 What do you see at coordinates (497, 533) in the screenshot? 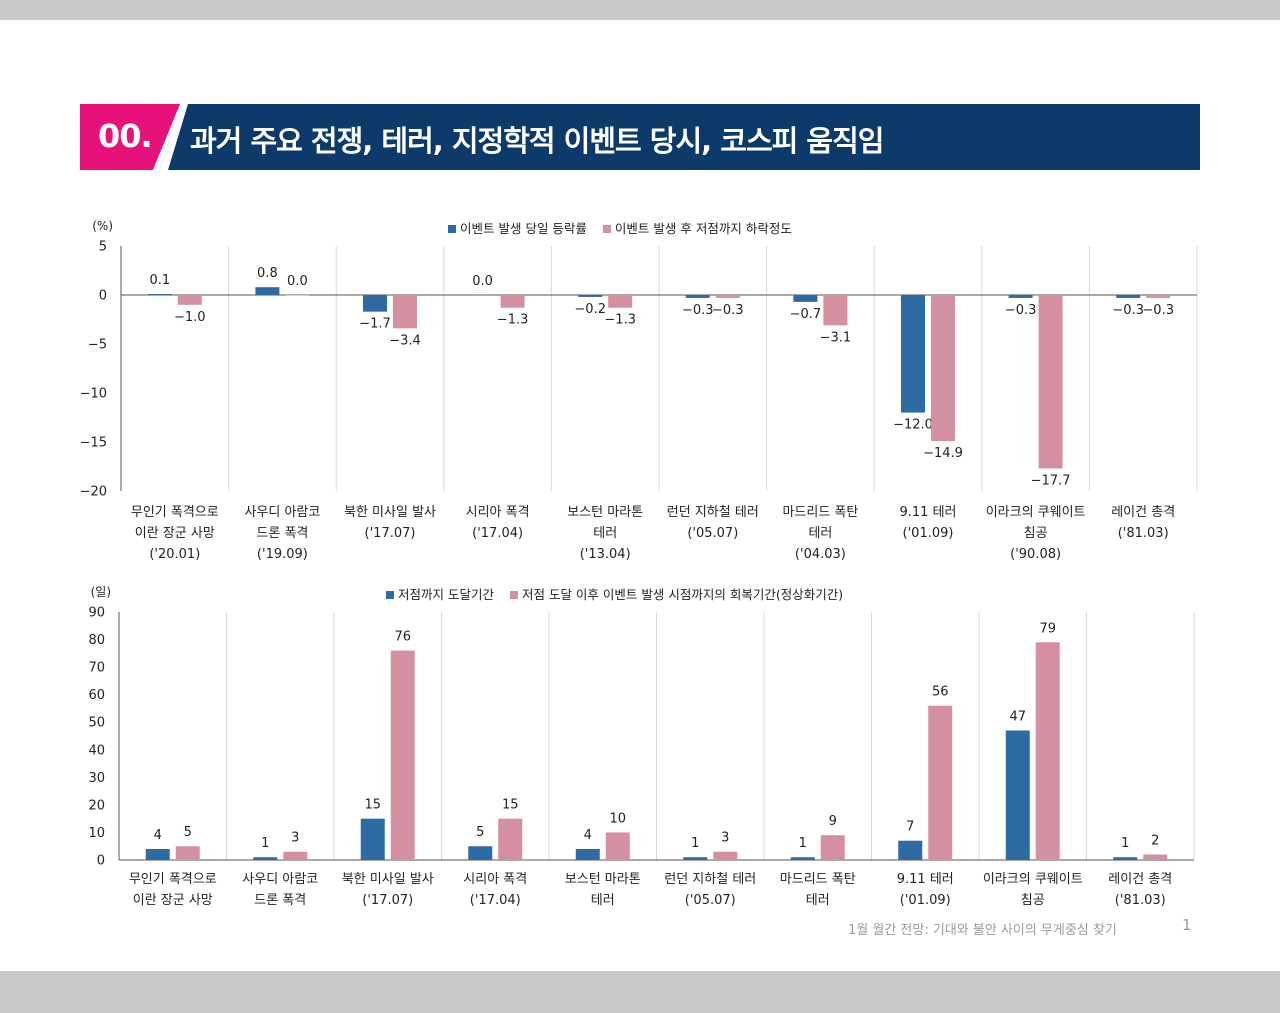
I see `x-category-label: ('17.04)` at bounding box center [497, 533].